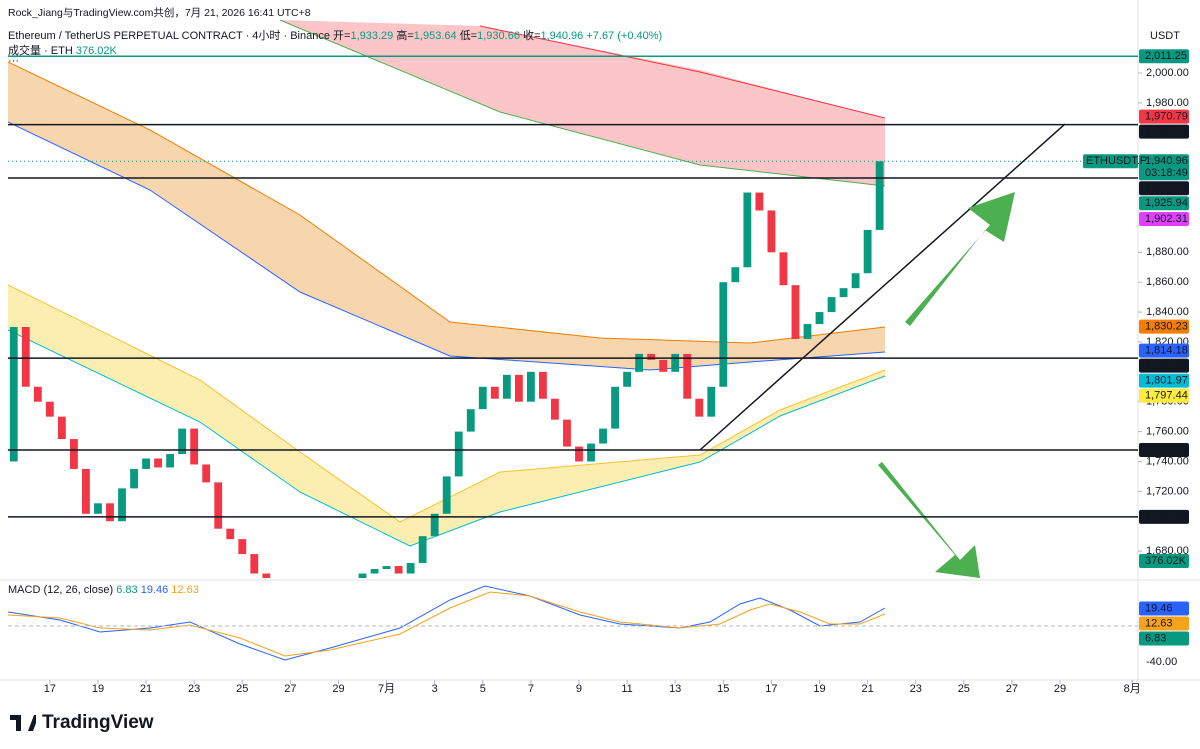  What do you see at coordinates (13, 61) in the screenshot?
I see `more: ···` at bounding box center [13, 61].